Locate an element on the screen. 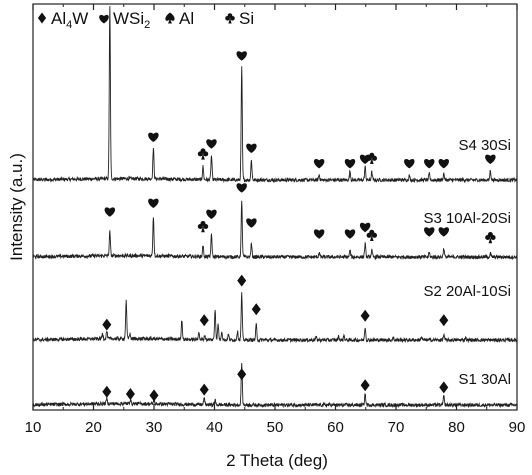 This screenshot has width=532, height=475. x-tick-label: 10 is located at coordinates (33, 427).